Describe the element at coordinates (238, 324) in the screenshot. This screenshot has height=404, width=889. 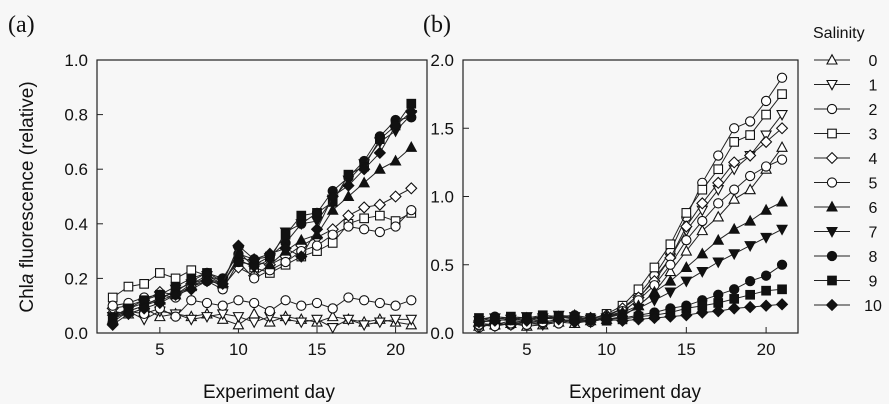
I see `panel-a-series-0-point` at that location.